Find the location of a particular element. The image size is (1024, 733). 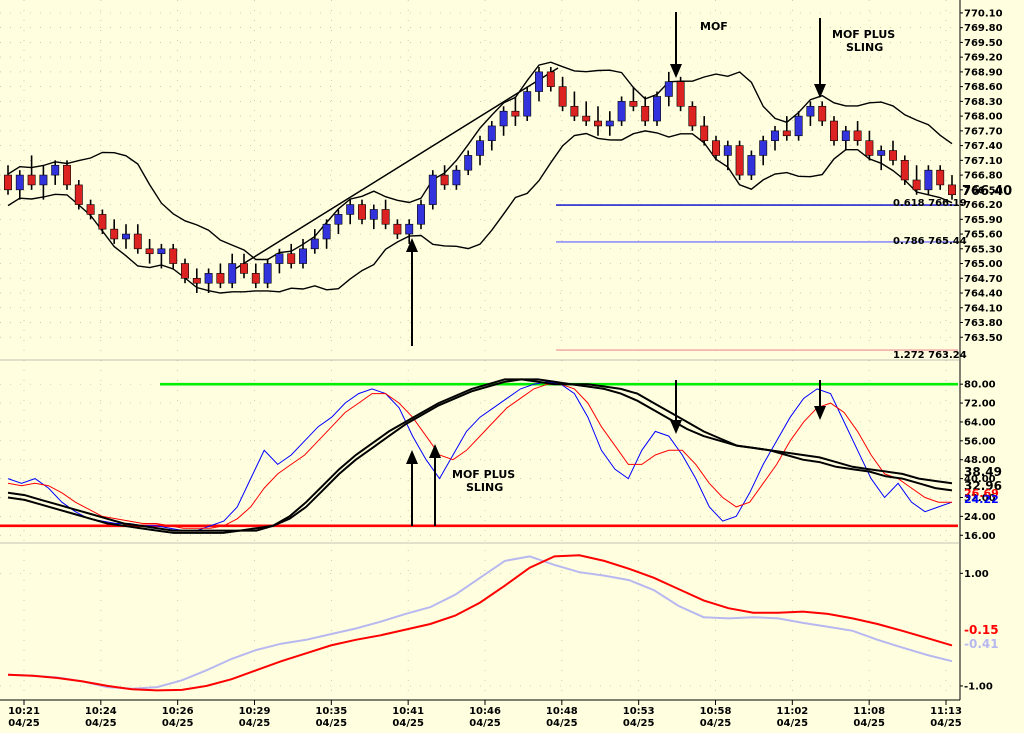

annotation-mof: MOF is located at coordinates (714, 26).